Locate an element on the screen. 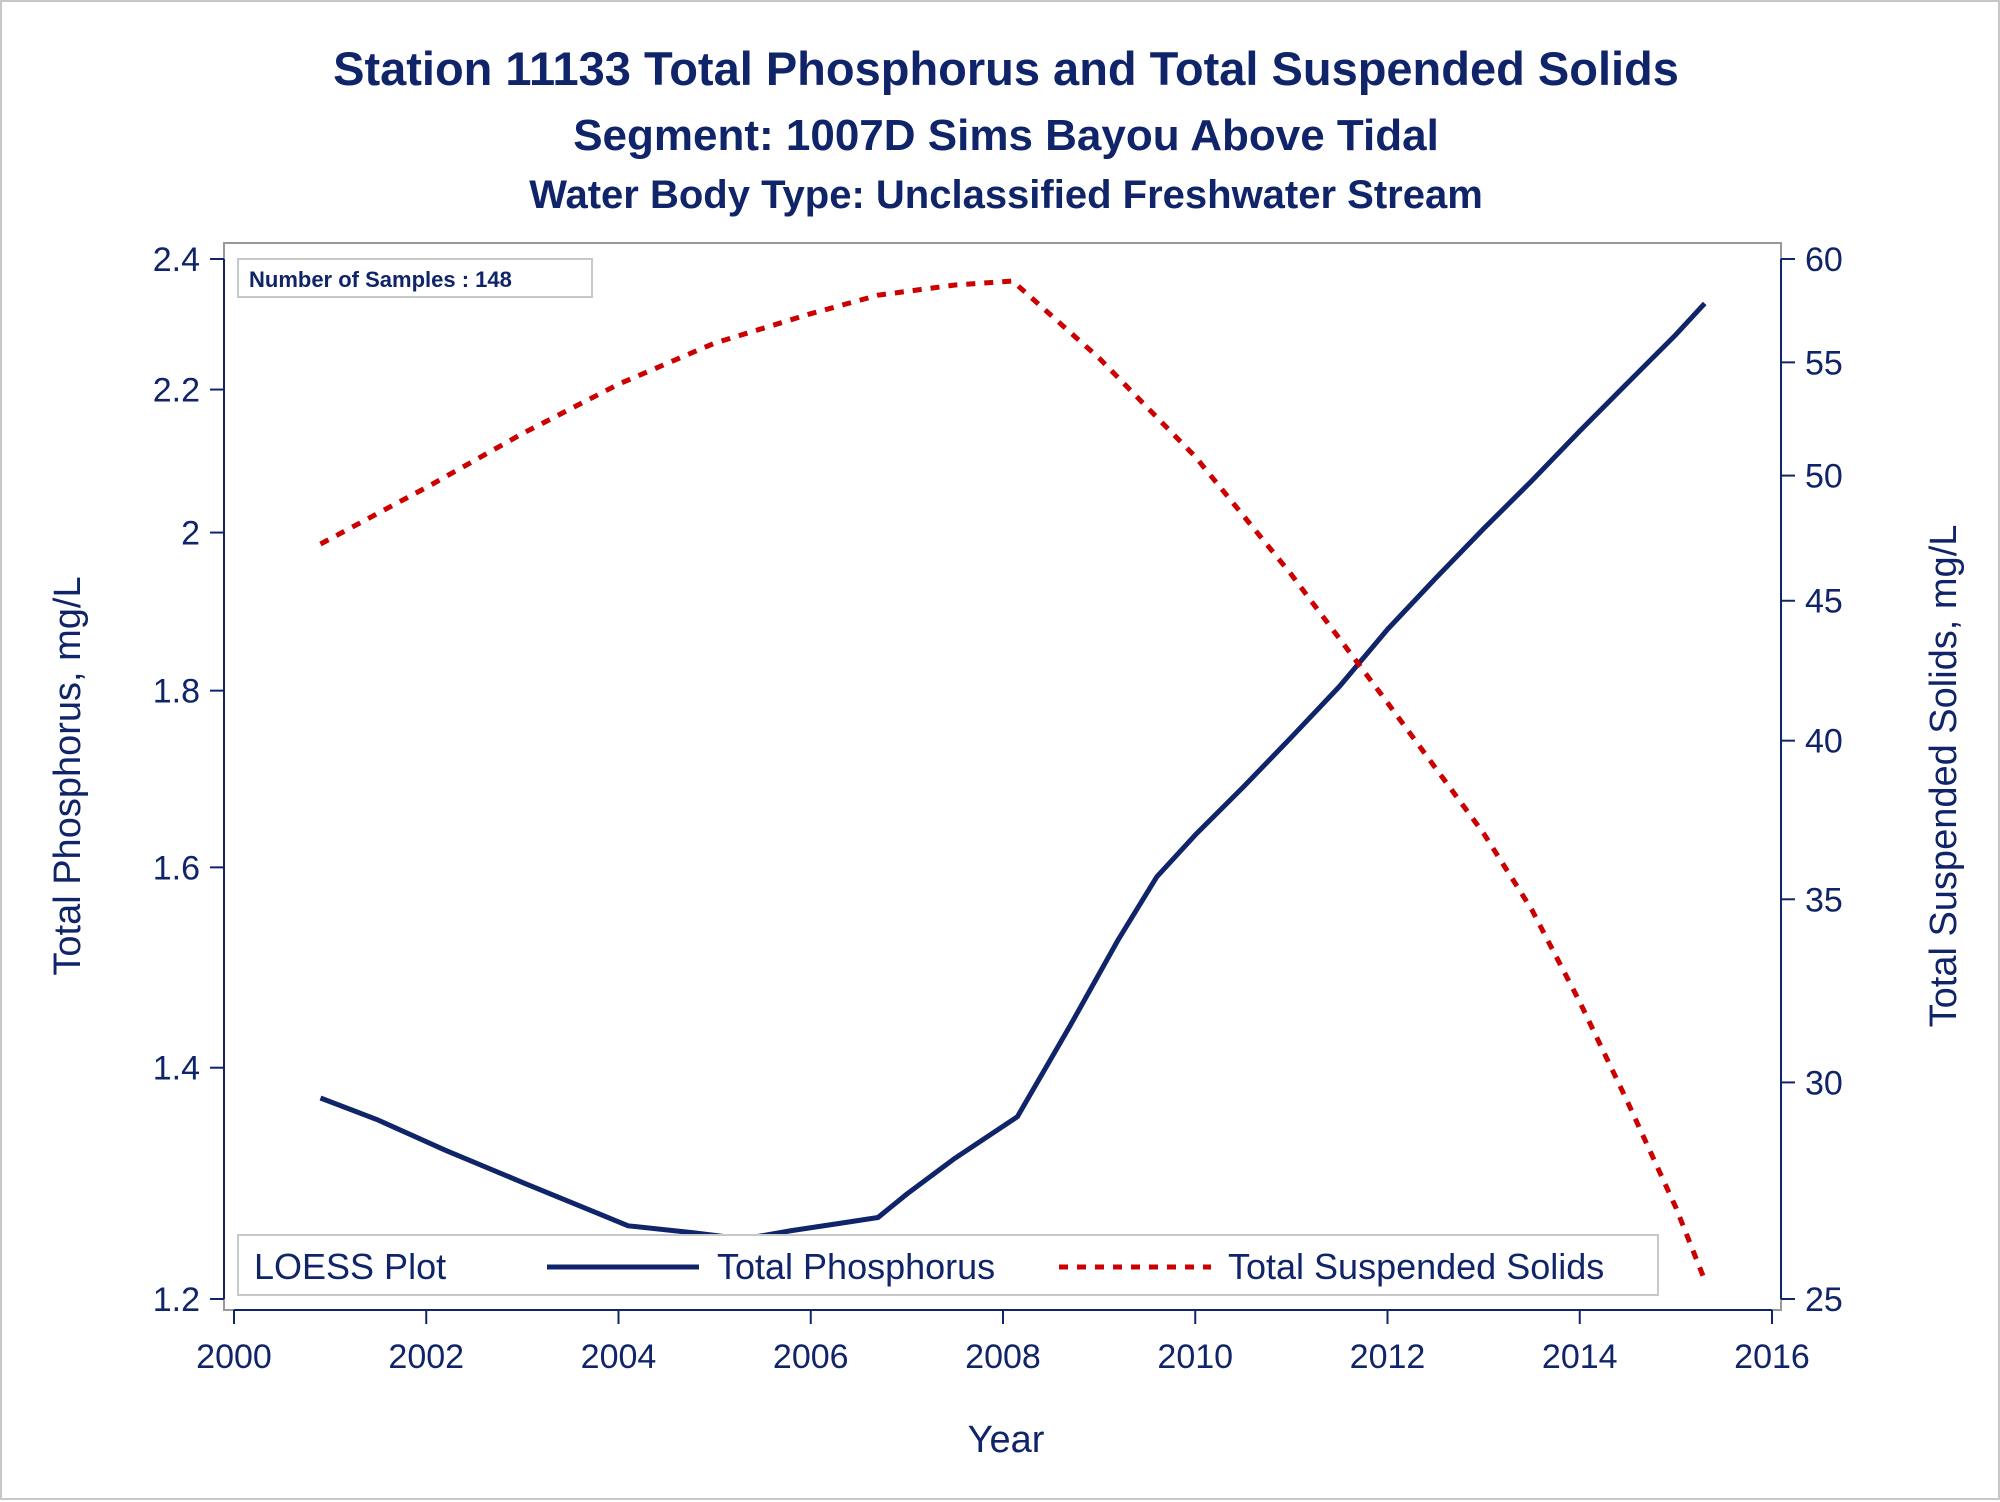 This screenshot has height=1502, width=2000. y-axis-right: 25 30 35 40 45 50 55 60 is located at coordinates (1811, 780).